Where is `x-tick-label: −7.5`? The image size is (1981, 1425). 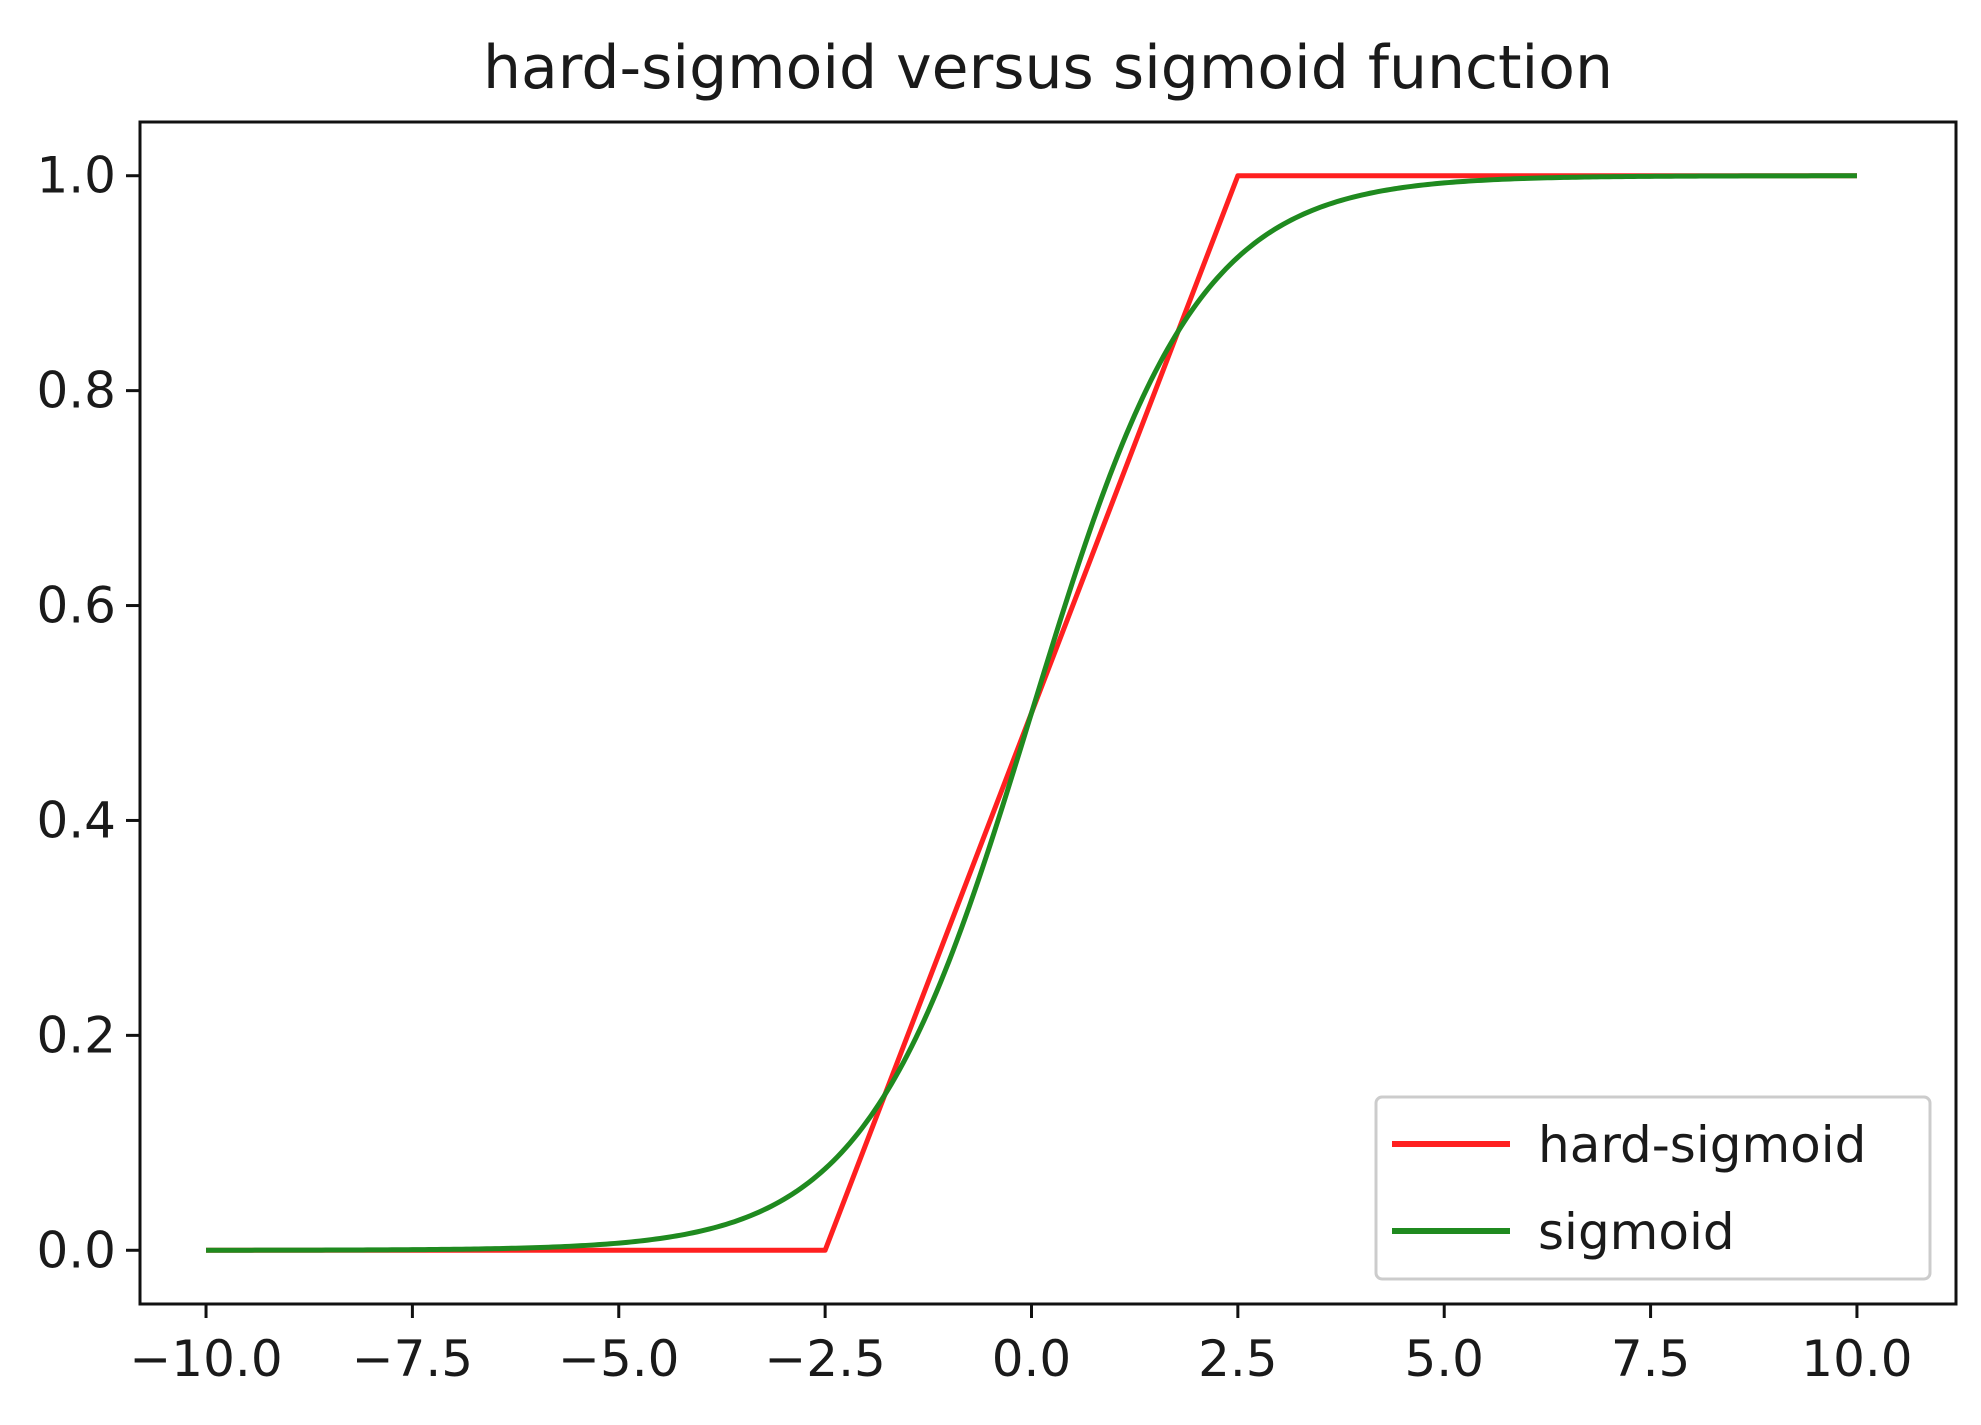 x-tick-label: −7.5 is located at coordinates (412, 1359).